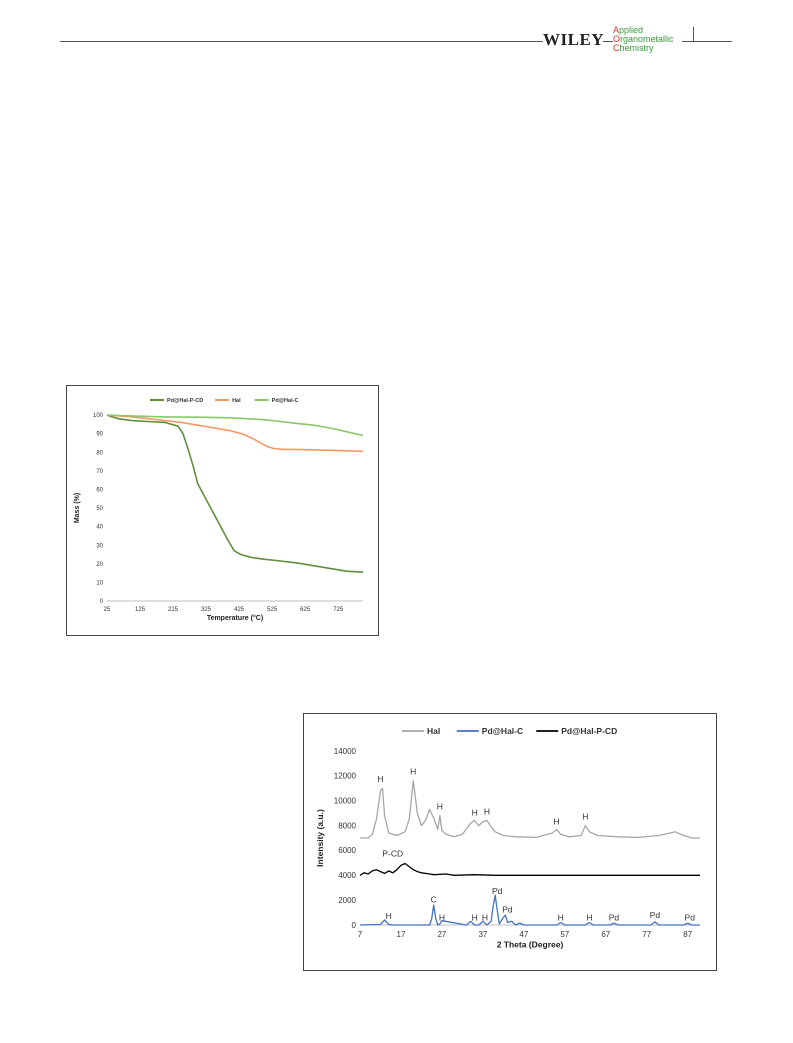 Image resolution: width=793 pixels, height=1043 pixels. I want to click on x-axis-label: 2 Theta (Degree), so click(530, 945).